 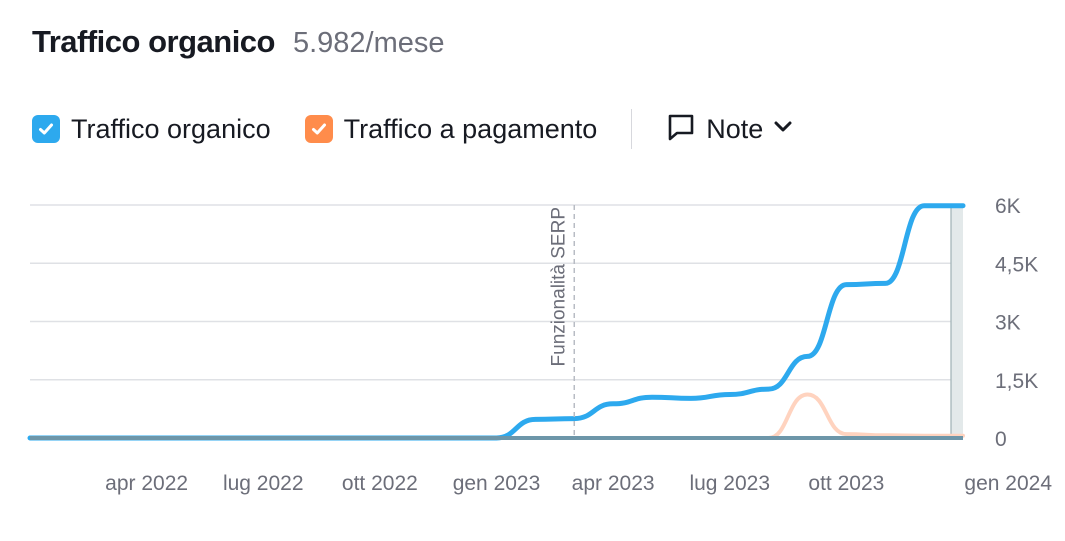 What do you see at coordinates (1016, 264) in the screenshot?
I see `y-tick-label: 4,5K` at bounding box center [1016, 264].